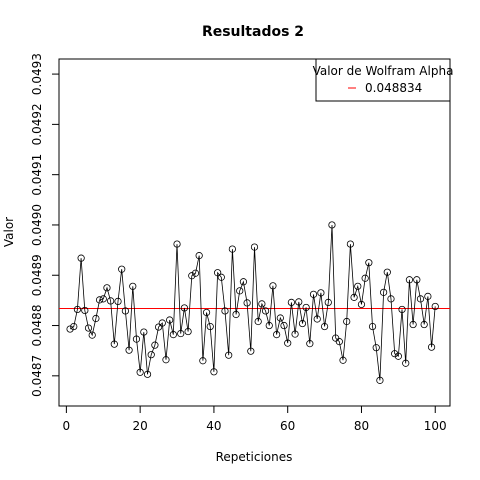 Image resolution: width=480 pixels, height=480 pixels. Describe the element at coordinates (255, 419) in the screenshot. I see `x-axis: 0 20 40 60 80 100` at that location.